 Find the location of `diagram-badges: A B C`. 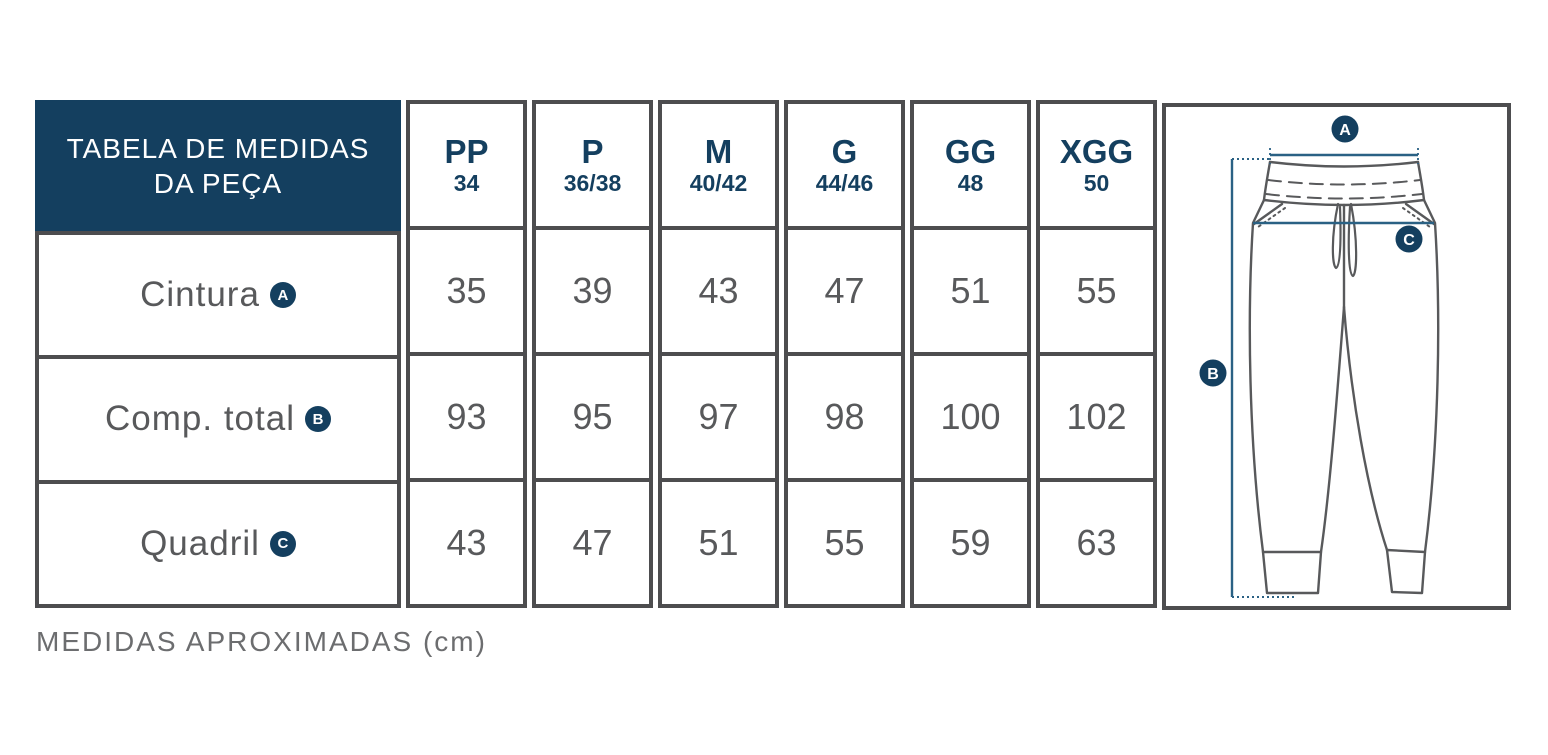

diagram-badges: A B C is located at coordinates (1311, 251).